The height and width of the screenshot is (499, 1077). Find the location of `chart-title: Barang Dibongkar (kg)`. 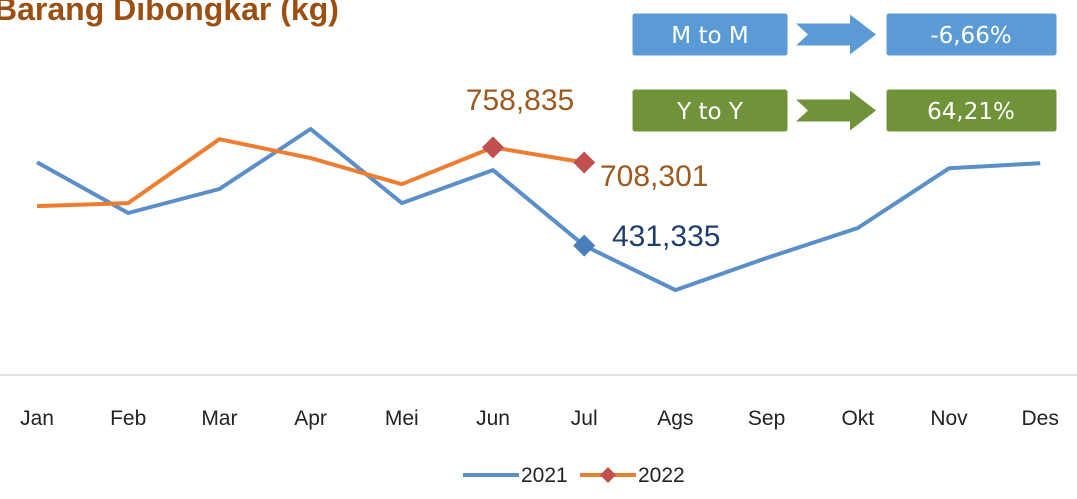

chart-title: Barang Dibongkar (kg) is located at coordinates (169, 13).